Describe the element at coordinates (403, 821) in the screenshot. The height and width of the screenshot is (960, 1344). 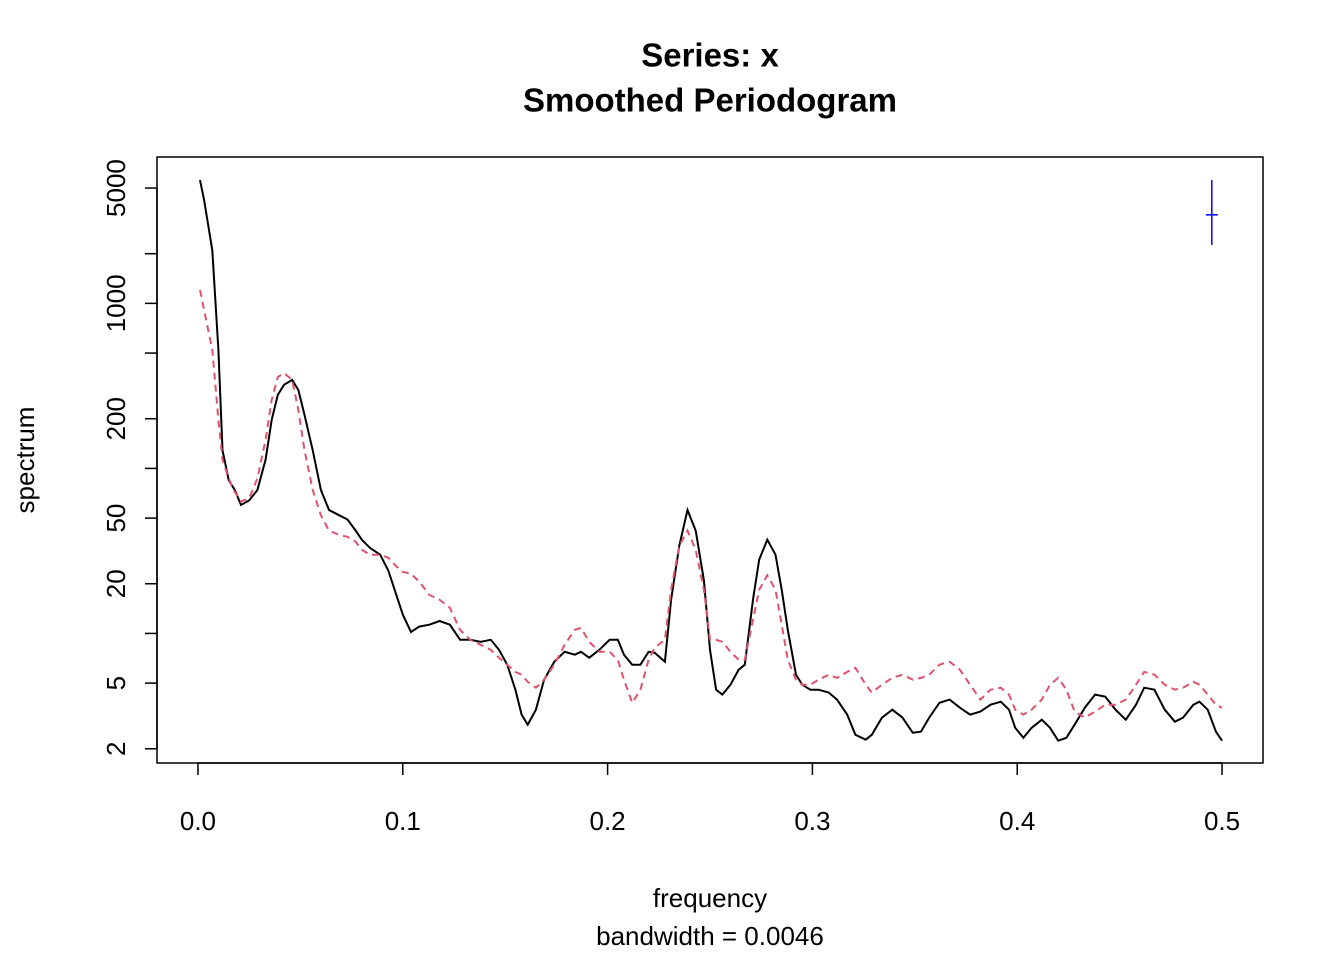
I see `x-tick-label: 0.1` at that location.